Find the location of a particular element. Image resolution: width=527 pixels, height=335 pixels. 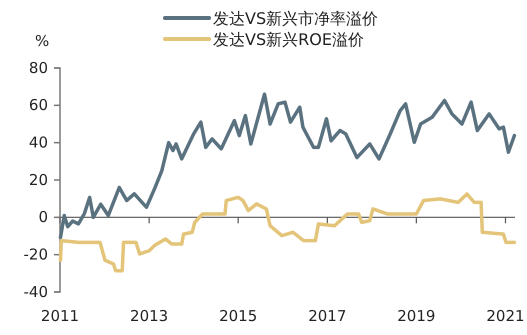

y-tick-label: 20 is located at coordinates (38, 179).